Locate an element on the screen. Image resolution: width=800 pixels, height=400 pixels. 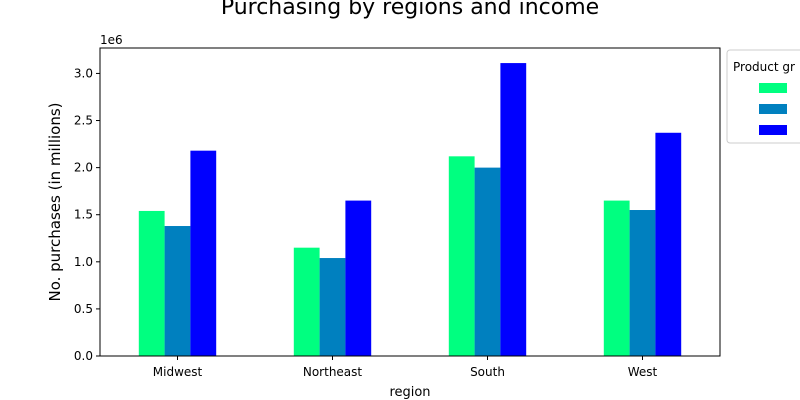
chart-title: Purchasing by regions and income is located at coordinates (410, 10).